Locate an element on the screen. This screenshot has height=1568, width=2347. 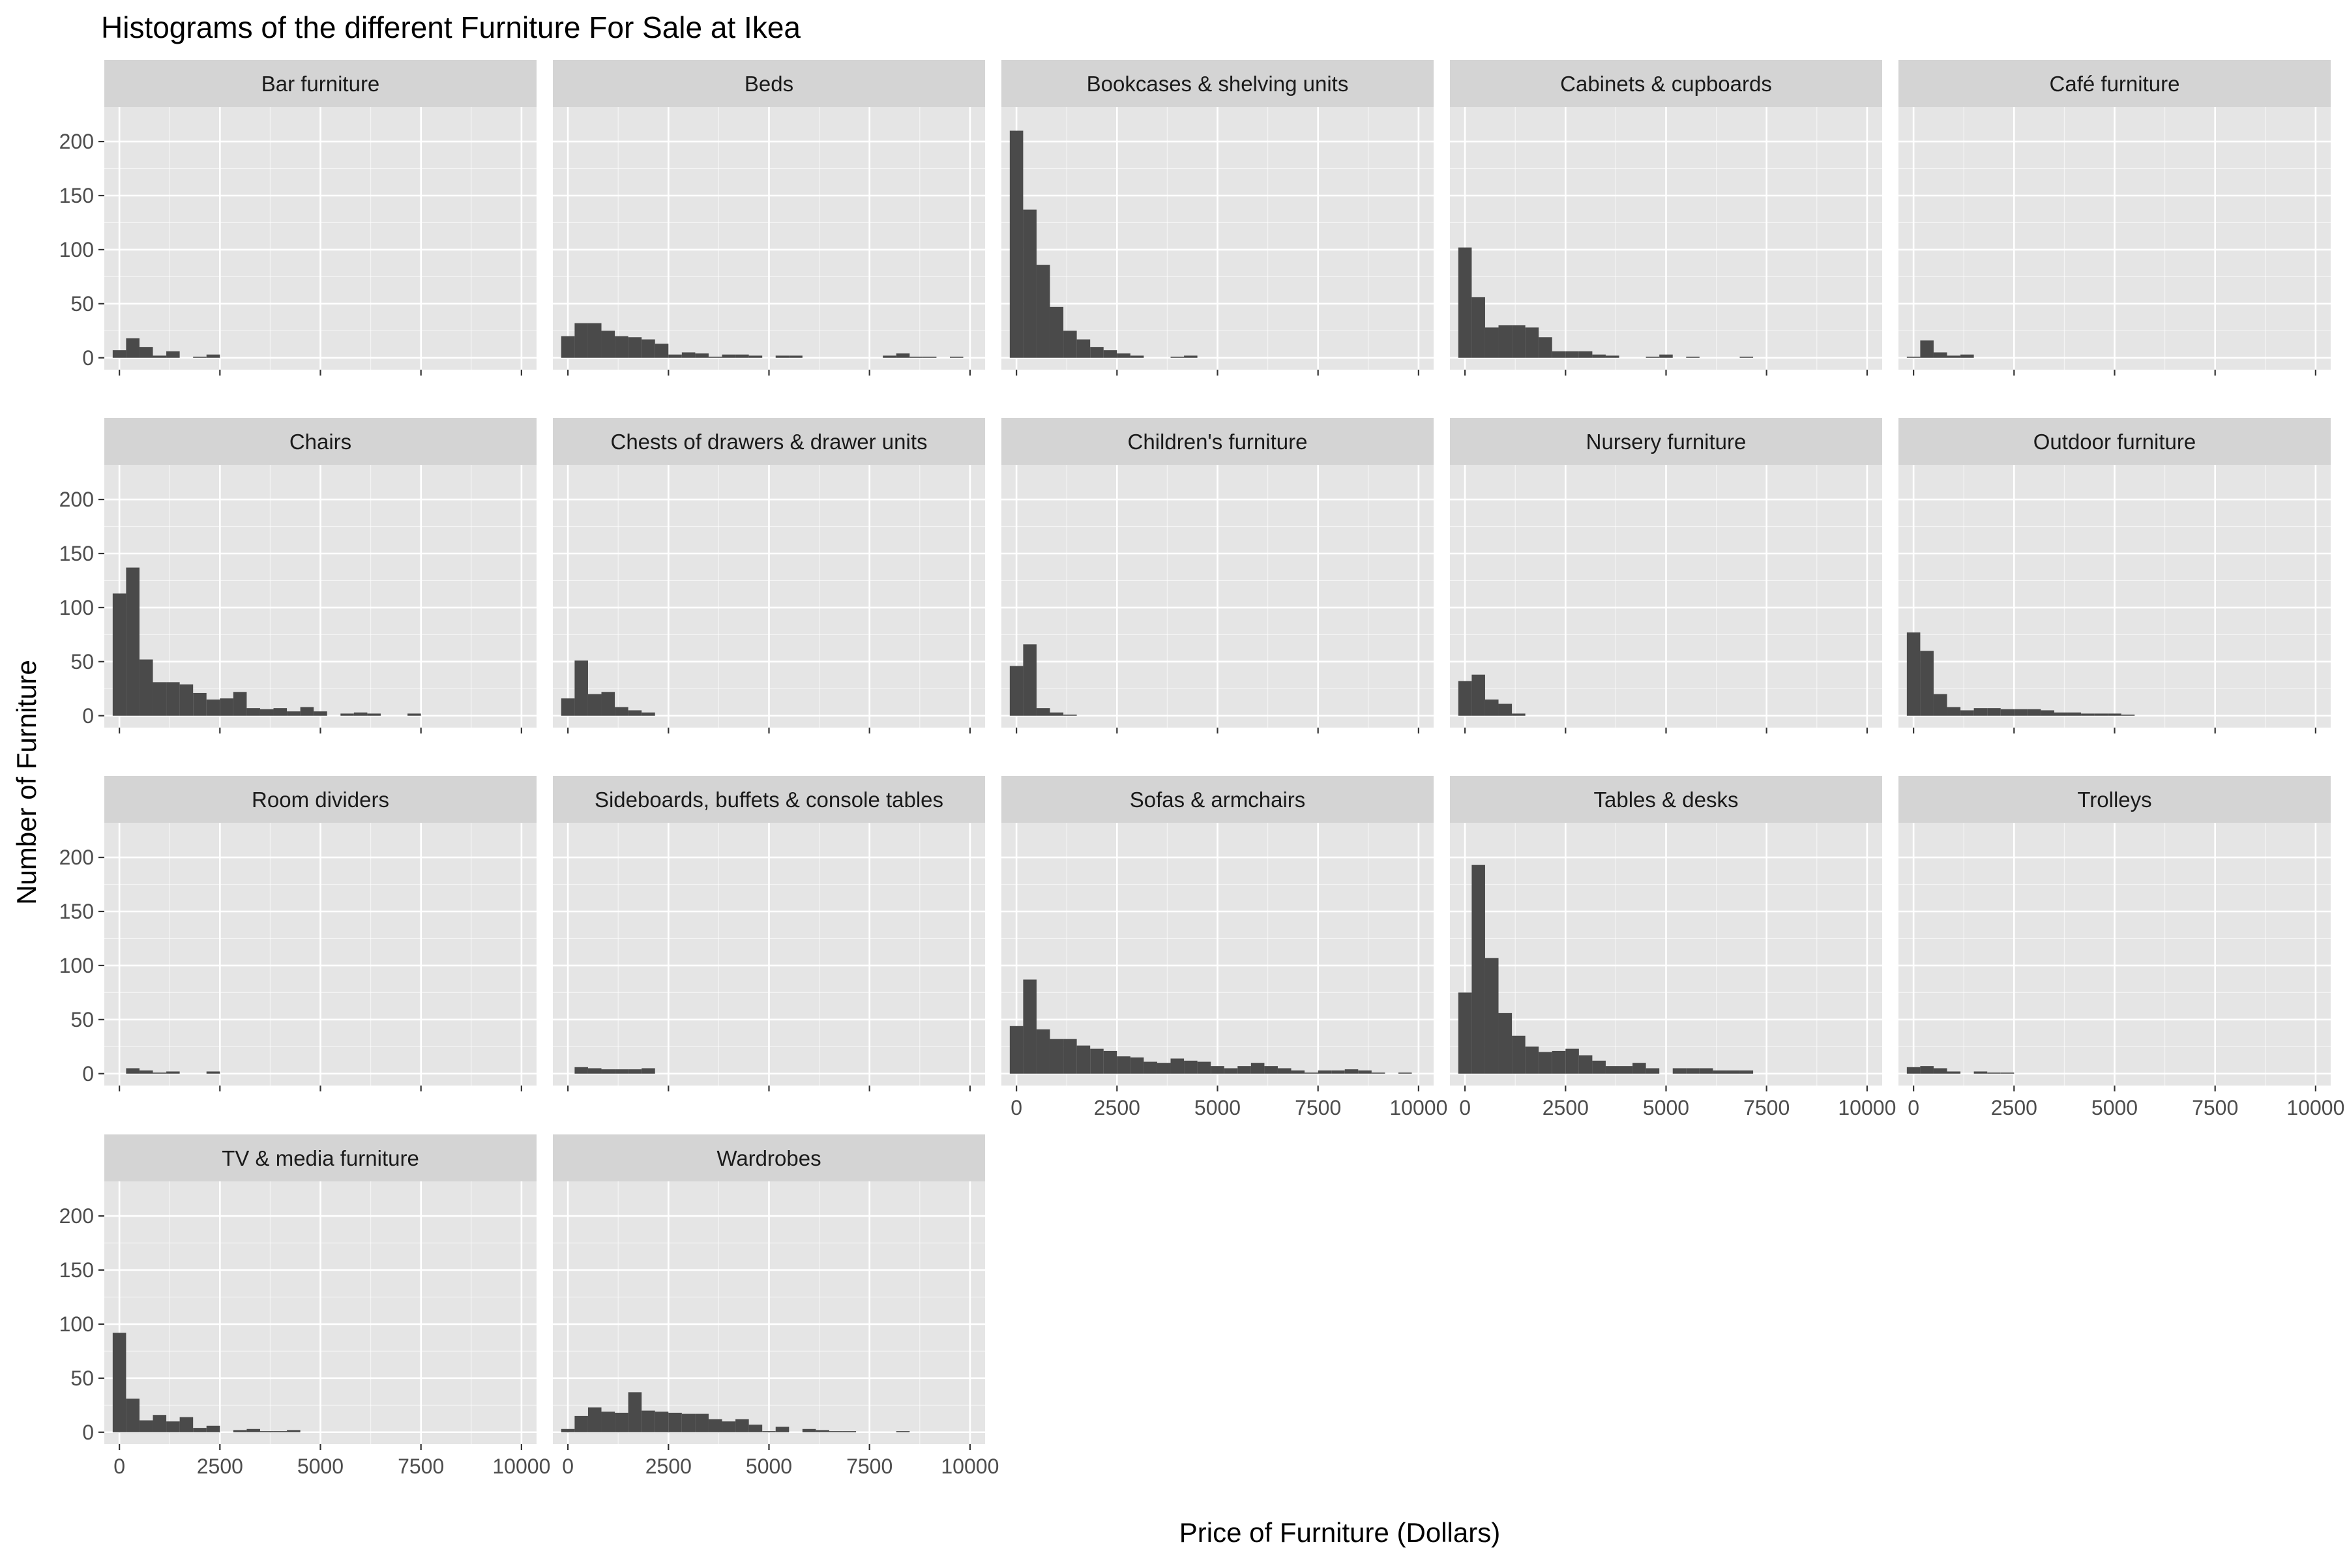
y-tick-label: 100 is located at coordinates (76, 966).